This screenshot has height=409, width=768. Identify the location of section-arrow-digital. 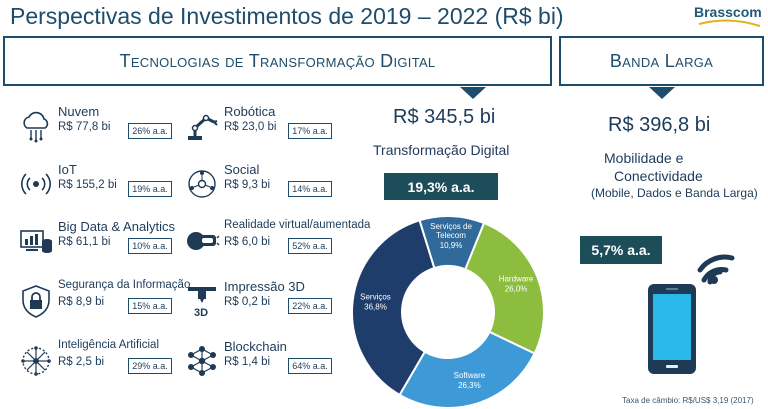
(473, 93).